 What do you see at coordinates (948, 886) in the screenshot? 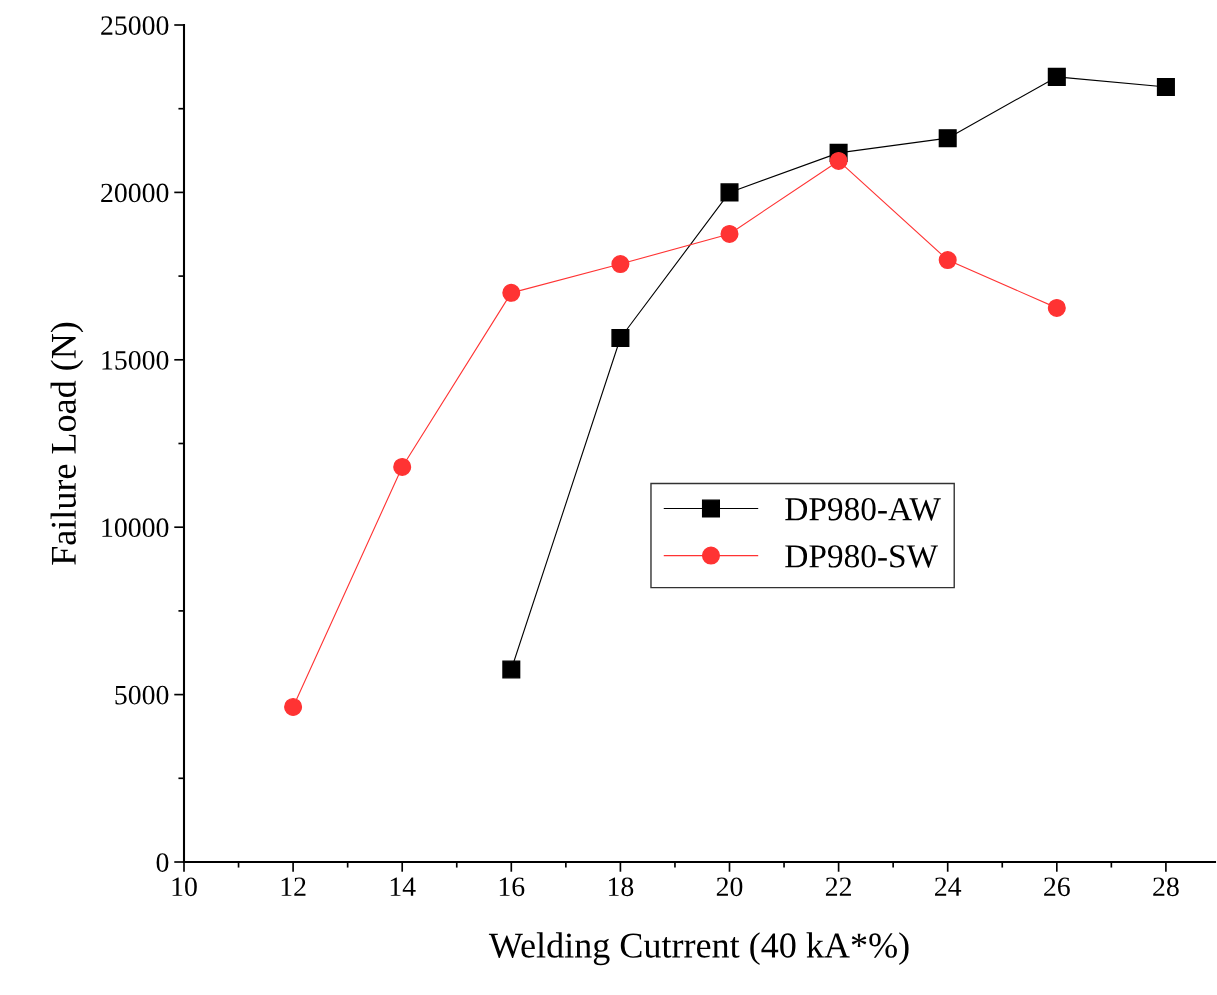
I see `x-tick-label: 24` at bounding box center [948, 886].